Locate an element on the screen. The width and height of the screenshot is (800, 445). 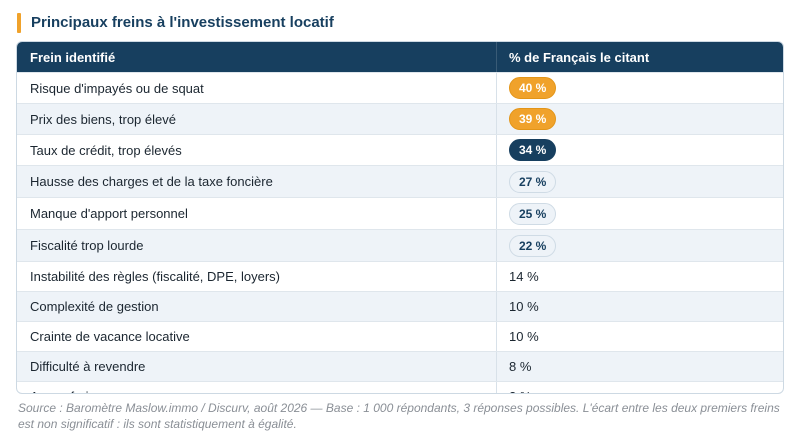
table-row: Crainte de vacance locative 10 % is located at coordinates (400, 336).